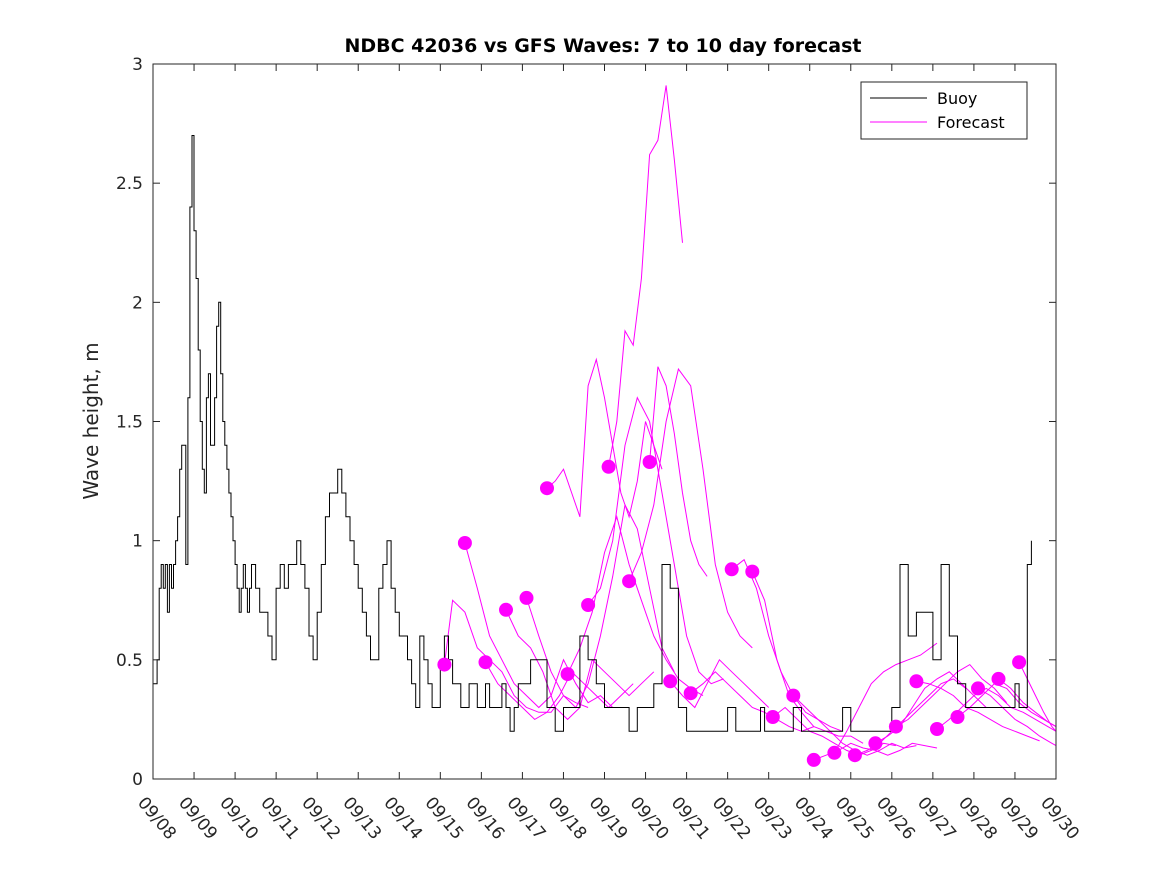 Image resolution: width=1167 pixels, height=875 pixels. Describe the element at coordinates (567, 818) in the screenshot. I see `x-tick-label: 09/18` at that location.